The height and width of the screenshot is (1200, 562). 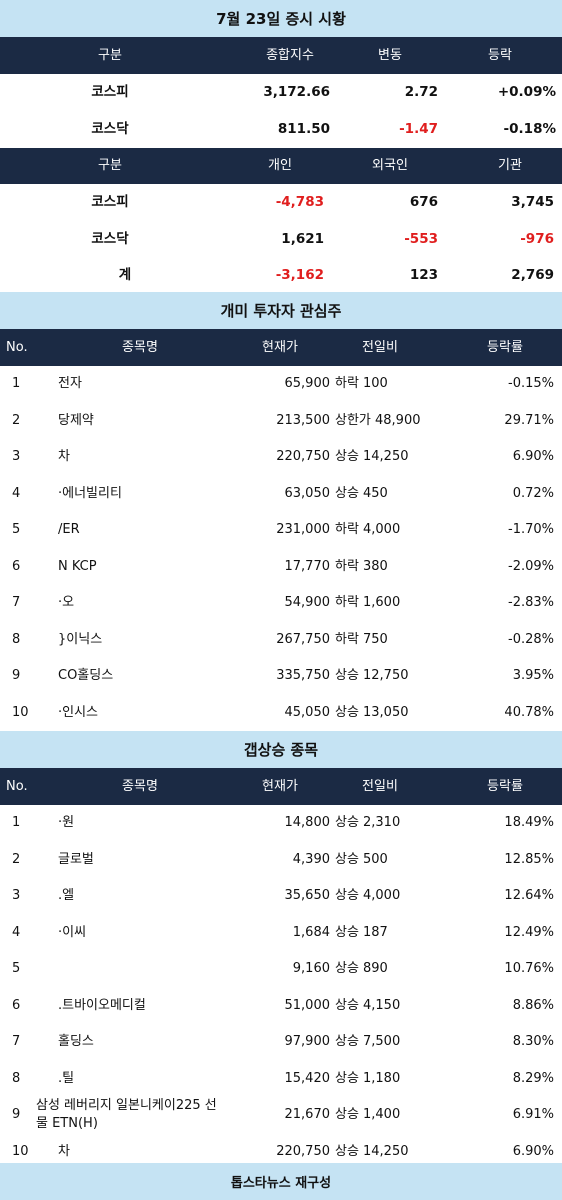 I want to click on item-diff: 12,750, so click(x=386, y=675).